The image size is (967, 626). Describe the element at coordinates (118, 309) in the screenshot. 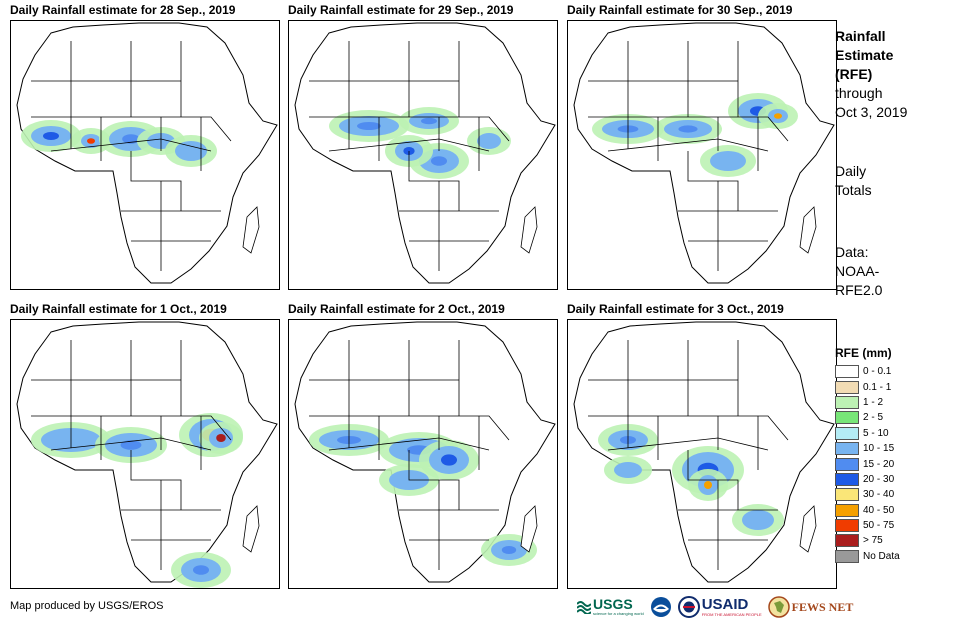

I see `panel-title: Daily Rainfall estimate for 1 Oct., 2019` at that location.